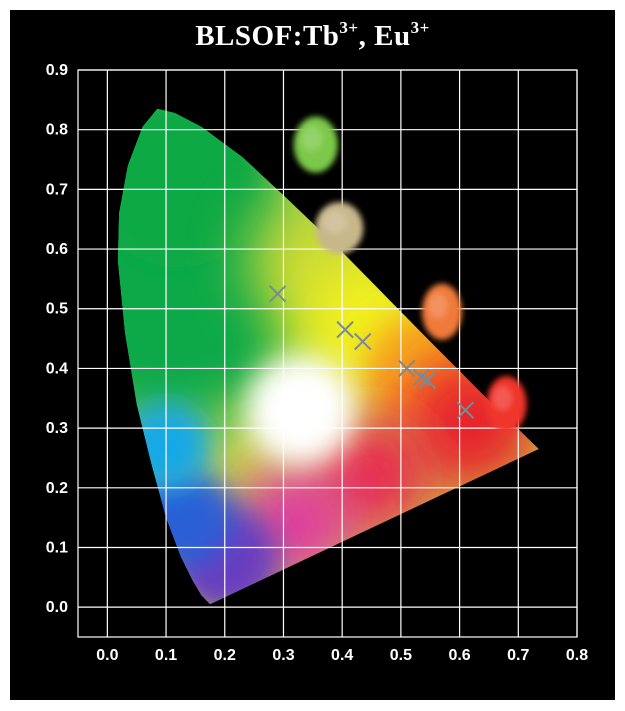  I want to click on y-tick-label: 0.0, so click(57, 607).